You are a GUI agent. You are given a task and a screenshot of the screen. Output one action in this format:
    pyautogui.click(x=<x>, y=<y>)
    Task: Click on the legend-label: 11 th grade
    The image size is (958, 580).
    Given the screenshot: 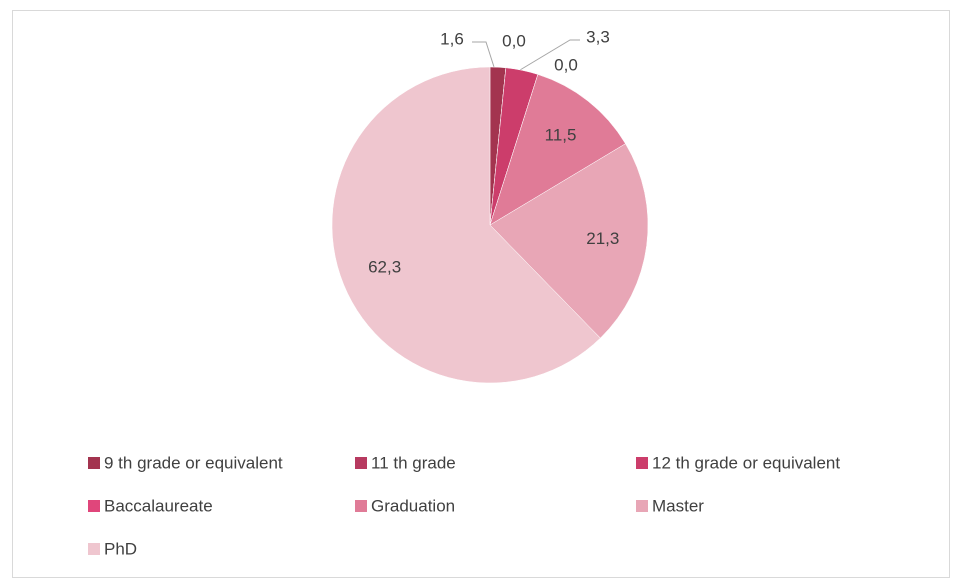 What is the action you would take?
    pyautogui.click(x=413, y=462)
    